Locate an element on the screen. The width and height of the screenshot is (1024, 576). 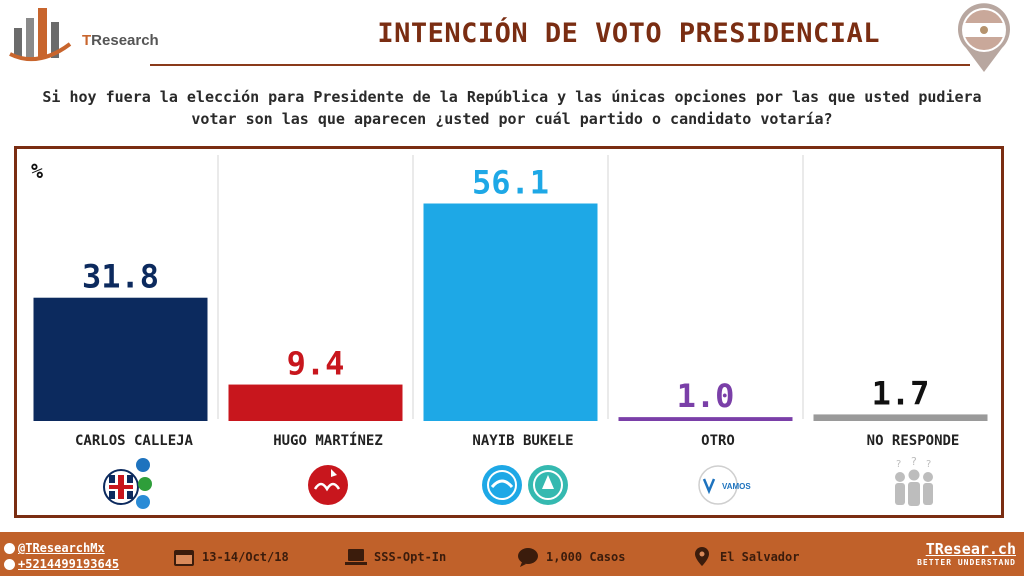
data-label: 56.1 is located at coordinates (510, 183).